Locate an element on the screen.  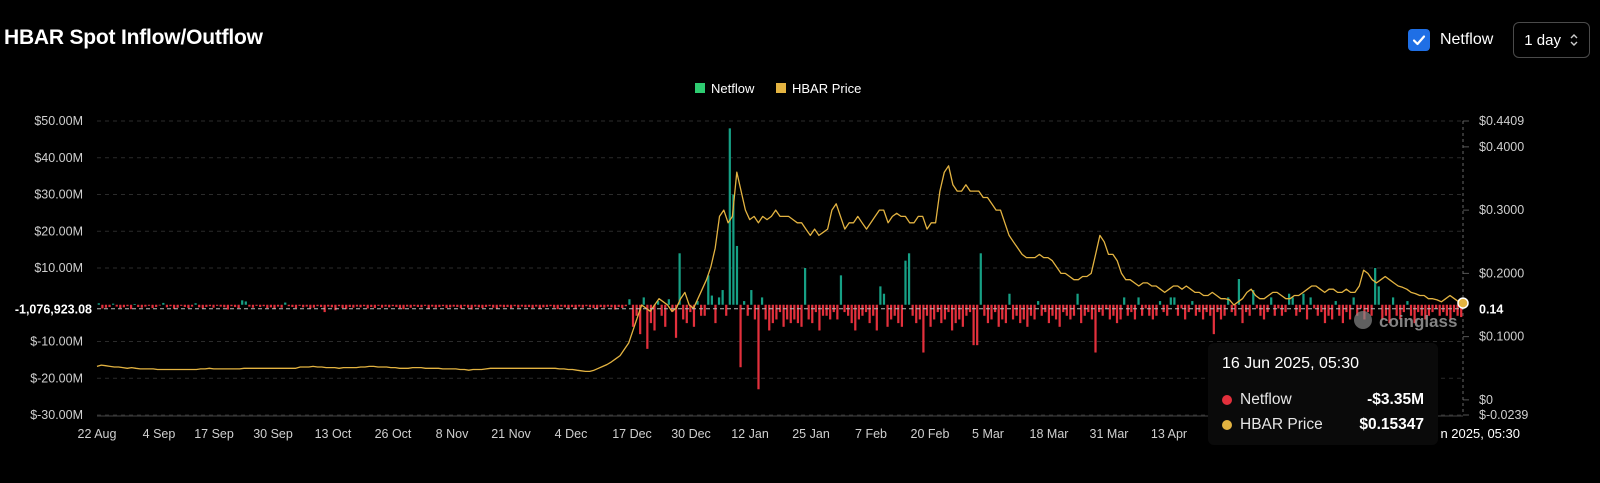
y-left-tick-label: $-20.00M is located at coordinates (56, 378).